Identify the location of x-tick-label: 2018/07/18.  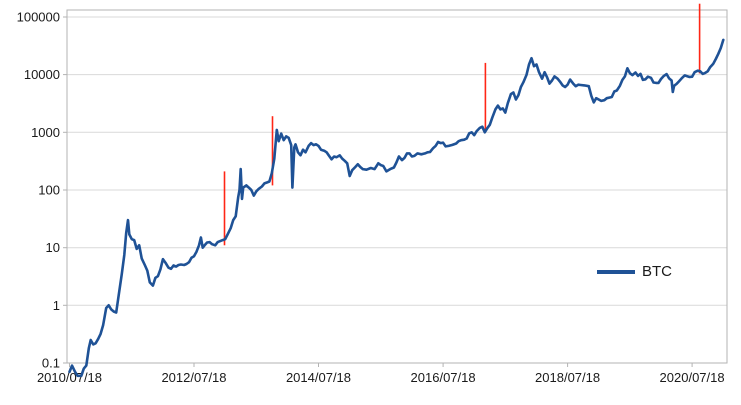
(567, 377).